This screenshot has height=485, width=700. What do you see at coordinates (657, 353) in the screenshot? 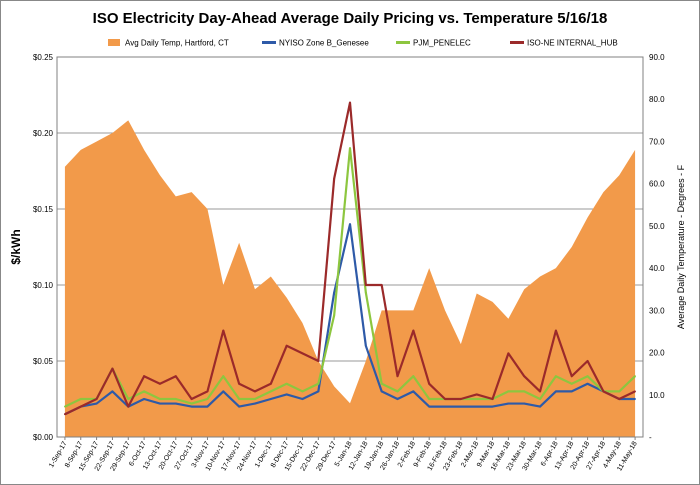
I see `right-tick-label: 20.0` at bounding box center [657, 353].